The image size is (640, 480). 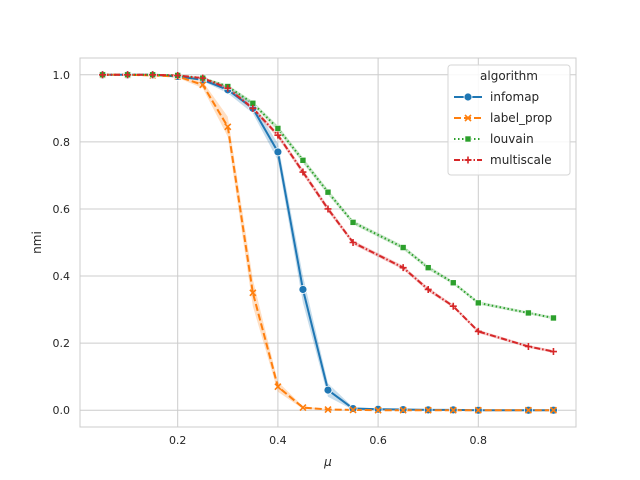 I want to click on legend-label-label_prop: label_prop, so click(x=521, y=118).